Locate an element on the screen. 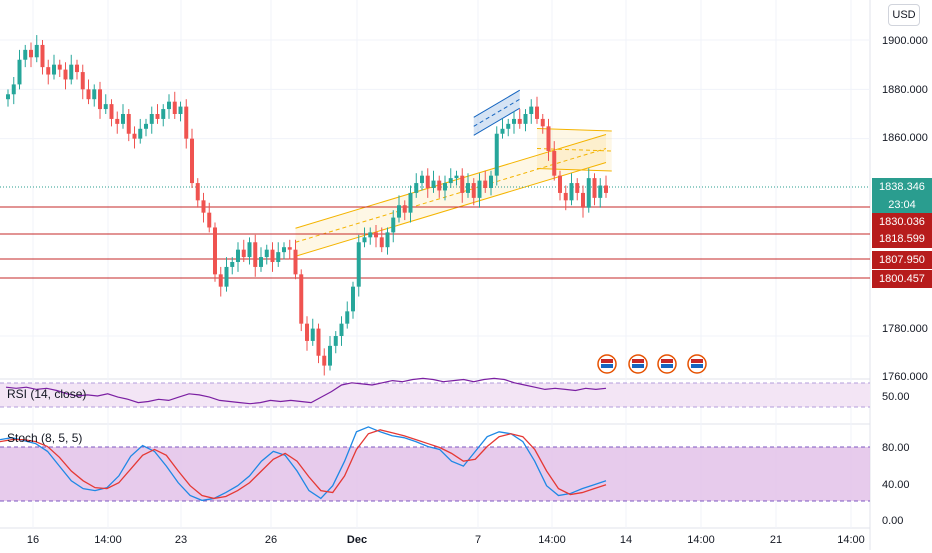  time-tick-label: 14 is located at coordinates (626, 540).